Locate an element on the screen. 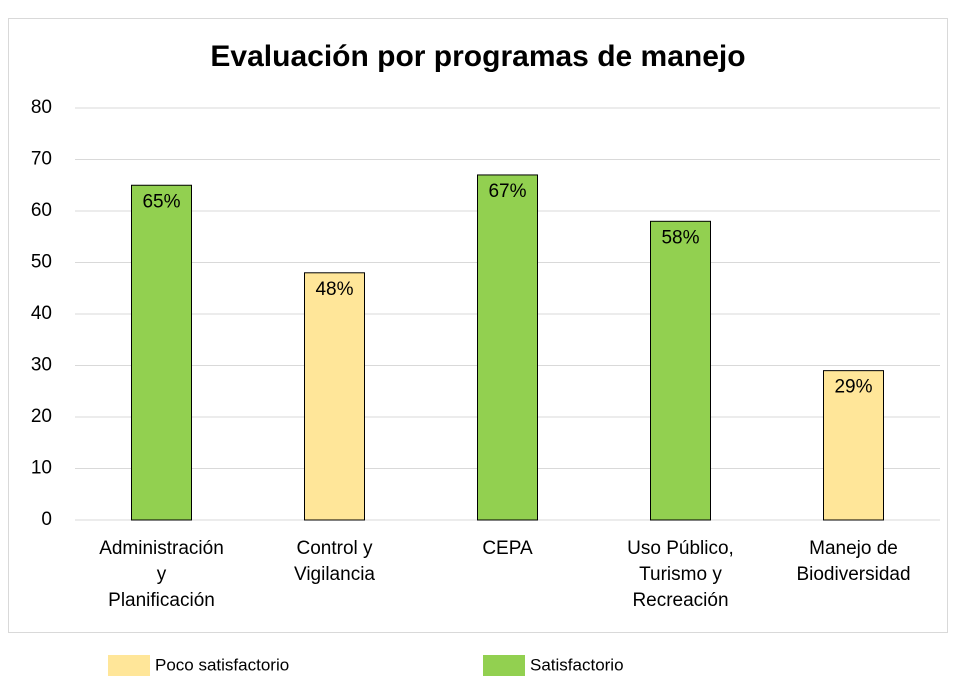 The width and height of the screenshot is (957, 678). x-tick-label: Administración y Planificación is located at coordinates (161, 574).